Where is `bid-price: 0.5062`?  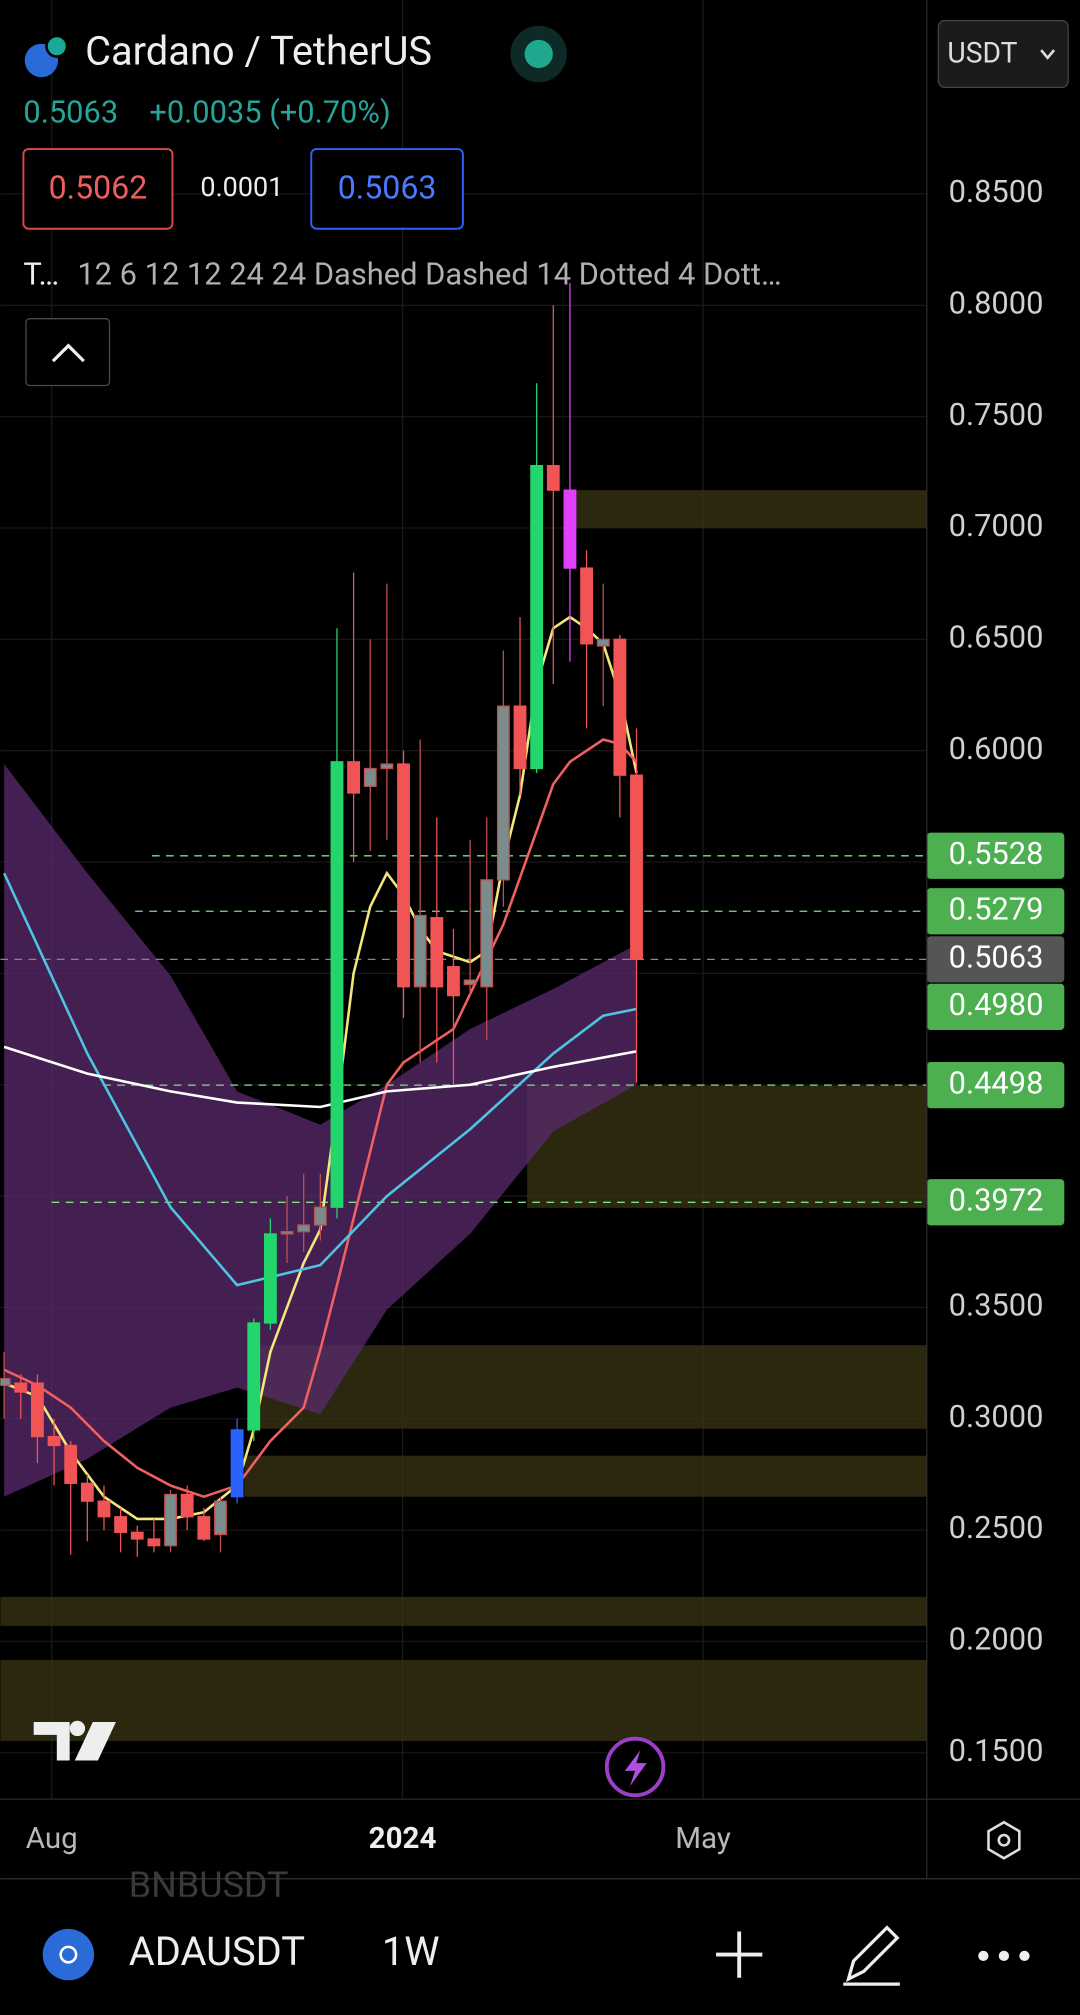
bid-price: 0.5062 is located at coordinates (98, 188).